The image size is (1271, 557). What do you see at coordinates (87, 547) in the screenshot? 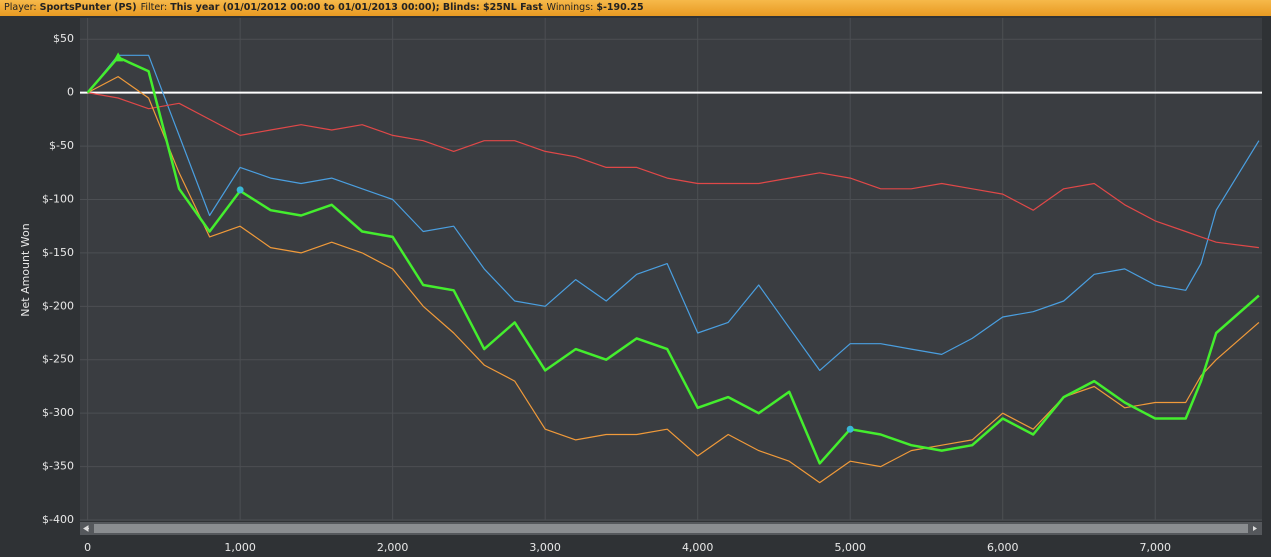
I see `x-tick-label: 0` at bounding box center [87, 547].